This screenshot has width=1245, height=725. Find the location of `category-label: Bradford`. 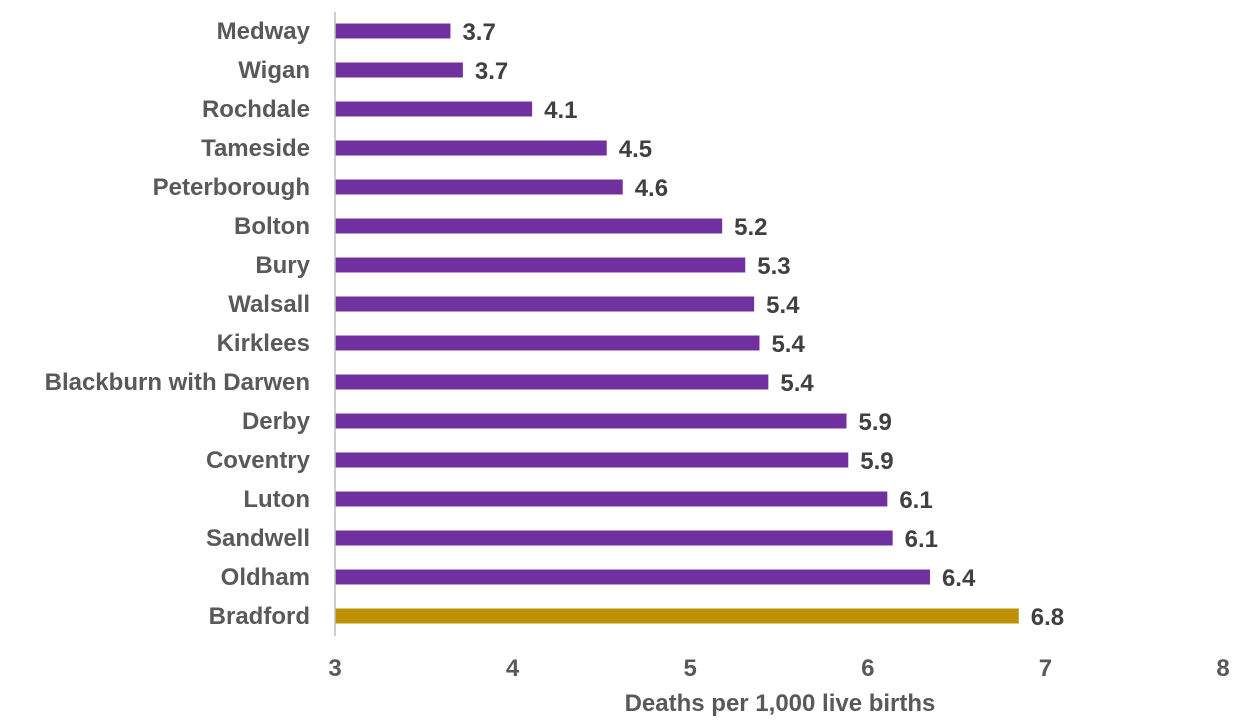

category-label: Bradford is located at coordinates (259, 616).